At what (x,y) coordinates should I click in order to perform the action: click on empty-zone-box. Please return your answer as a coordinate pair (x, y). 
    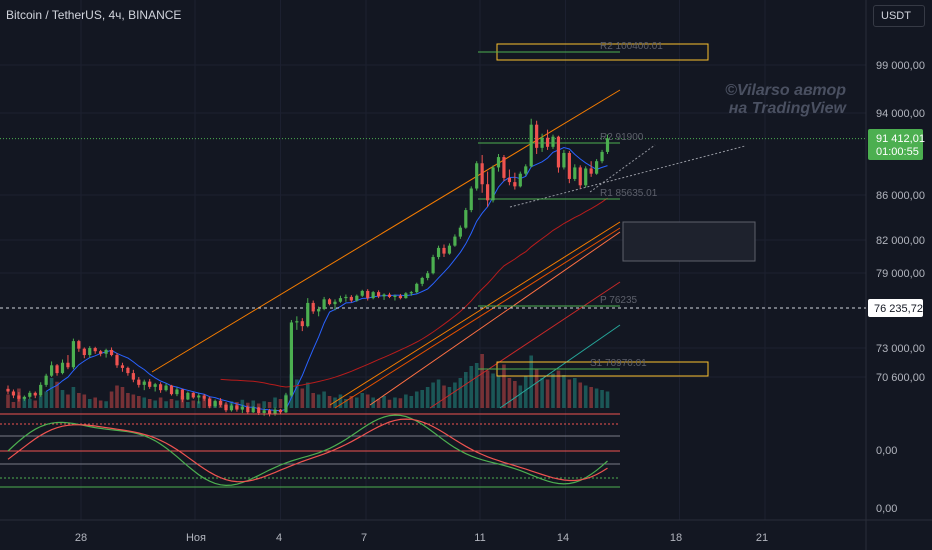
    Looking at the image, I should click on (689, 241).